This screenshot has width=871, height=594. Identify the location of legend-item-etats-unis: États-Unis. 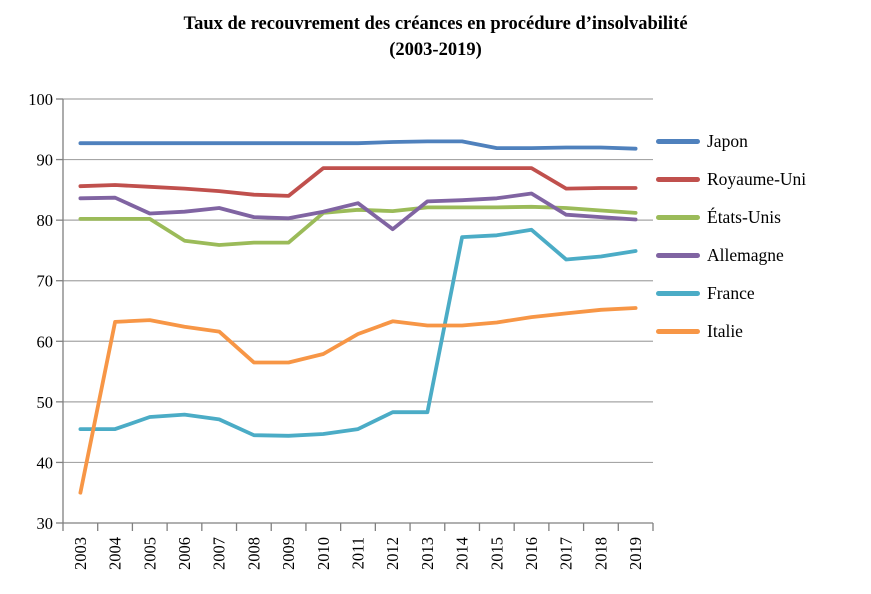
(731, 217).